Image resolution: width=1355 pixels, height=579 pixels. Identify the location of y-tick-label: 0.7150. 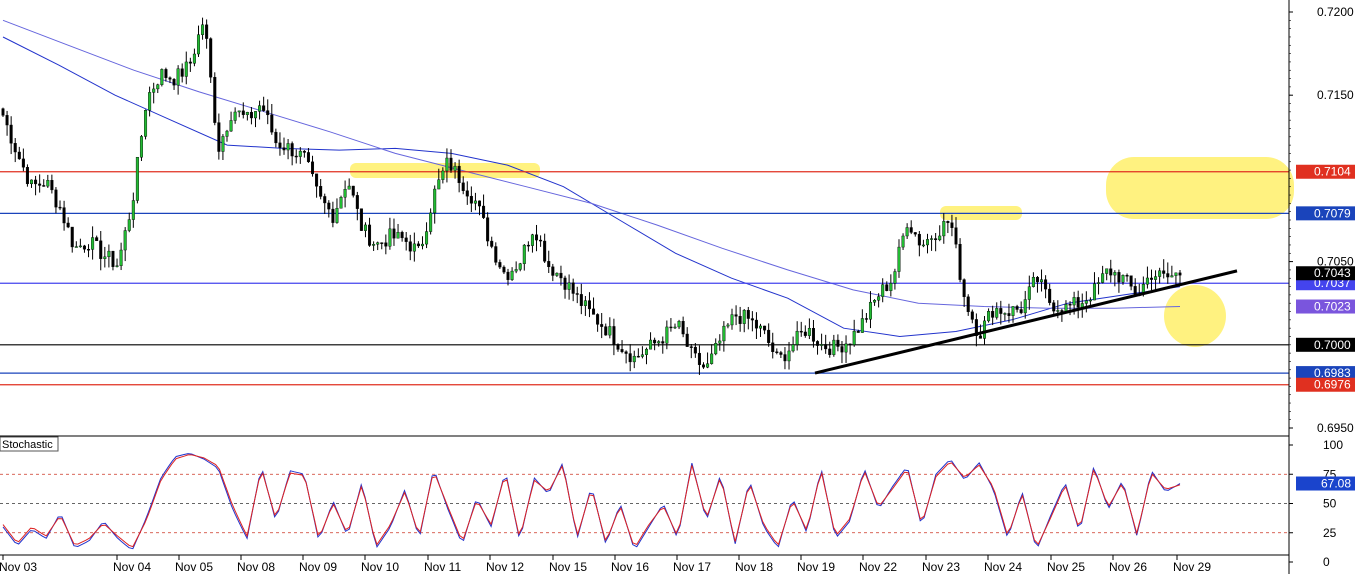
(1335, 95).